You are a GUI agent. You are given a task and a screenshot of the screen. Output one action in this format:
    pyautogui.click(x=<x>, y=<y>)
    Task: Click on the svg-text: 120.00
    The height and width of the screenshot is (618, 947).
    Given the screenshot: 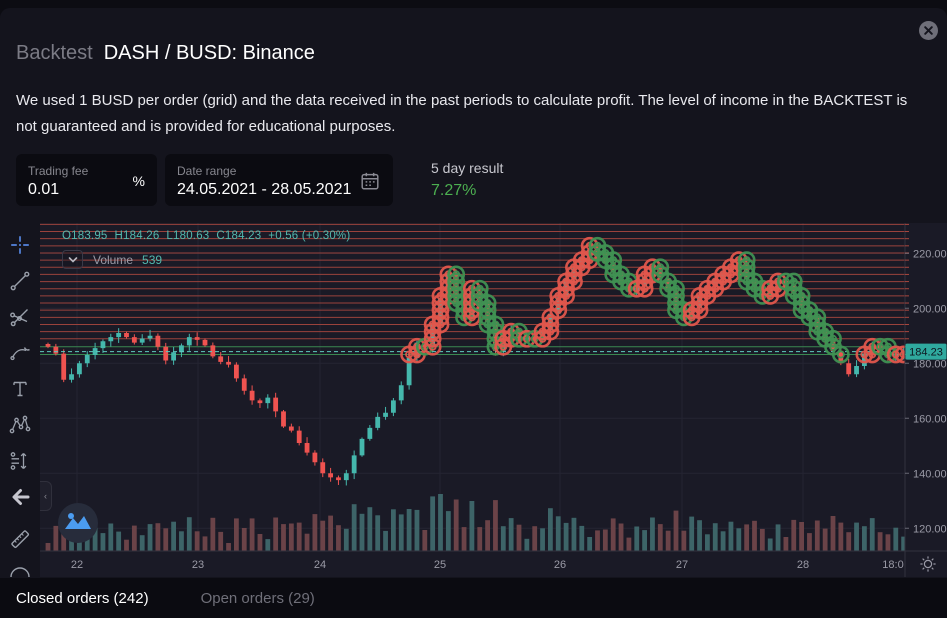 What is the action you would take?
    pyautogui.click(x=930, y=529)
    